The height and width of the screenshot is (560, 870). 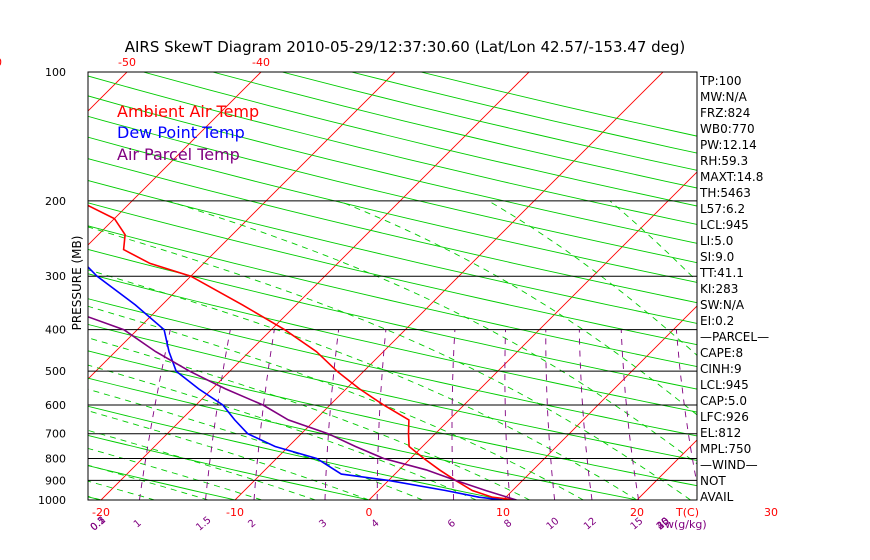 What do you see at coordinates (723, 401) in the screenshot?
I see `index-label: CAP:5.0` at bounding box center [723, 401].